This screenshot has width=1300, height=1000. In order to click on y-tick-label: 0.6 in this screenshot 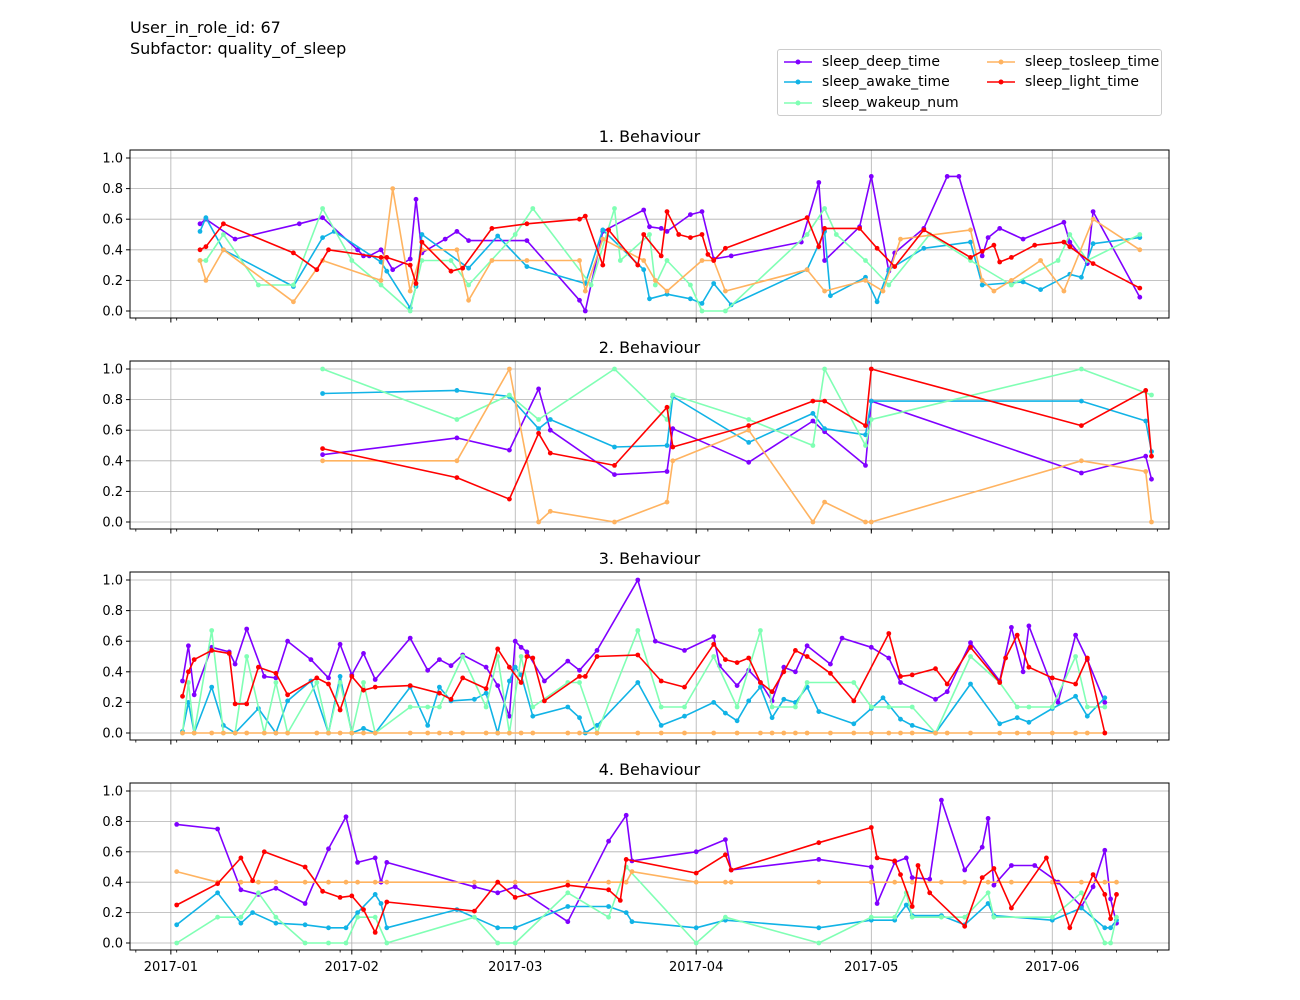, I will do `click(112, 642)`.